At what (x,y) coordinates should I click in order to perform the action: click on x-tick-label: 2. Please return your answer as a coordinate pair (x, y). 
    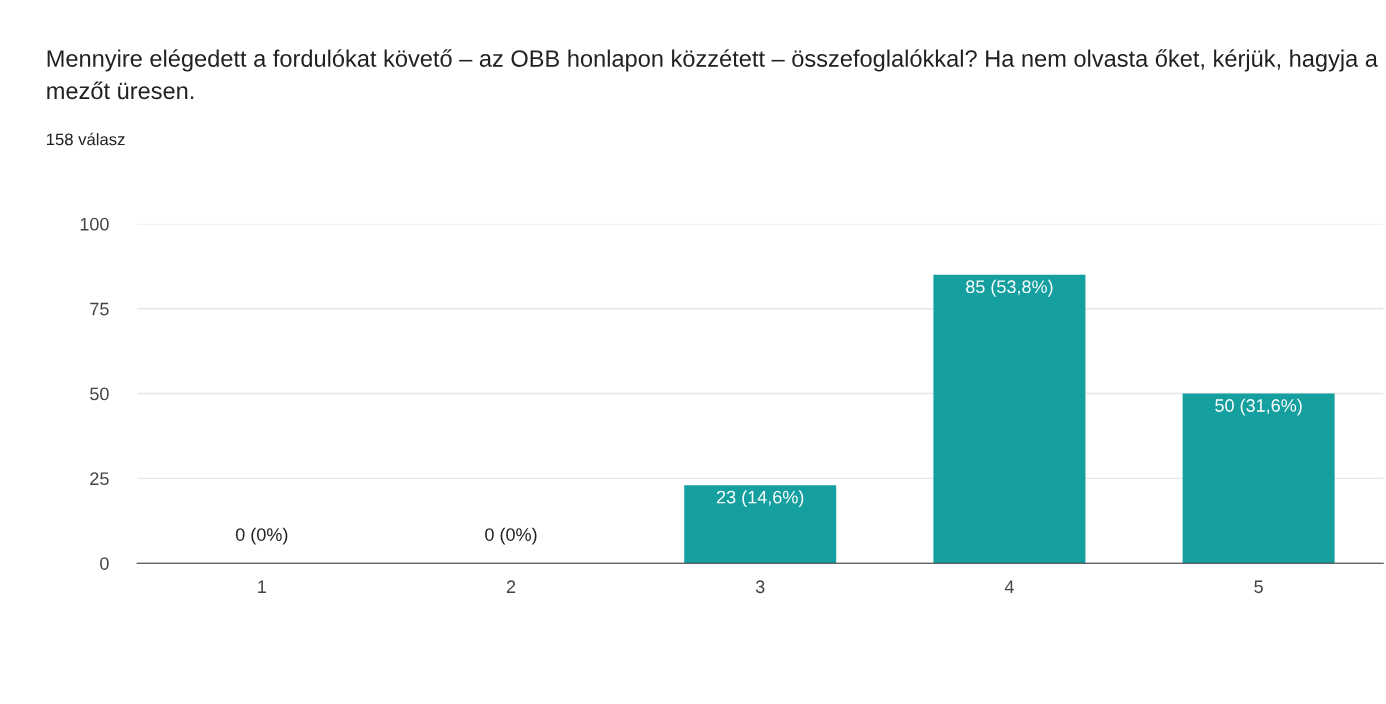
    Looking at the image, I should click on (511, 586).